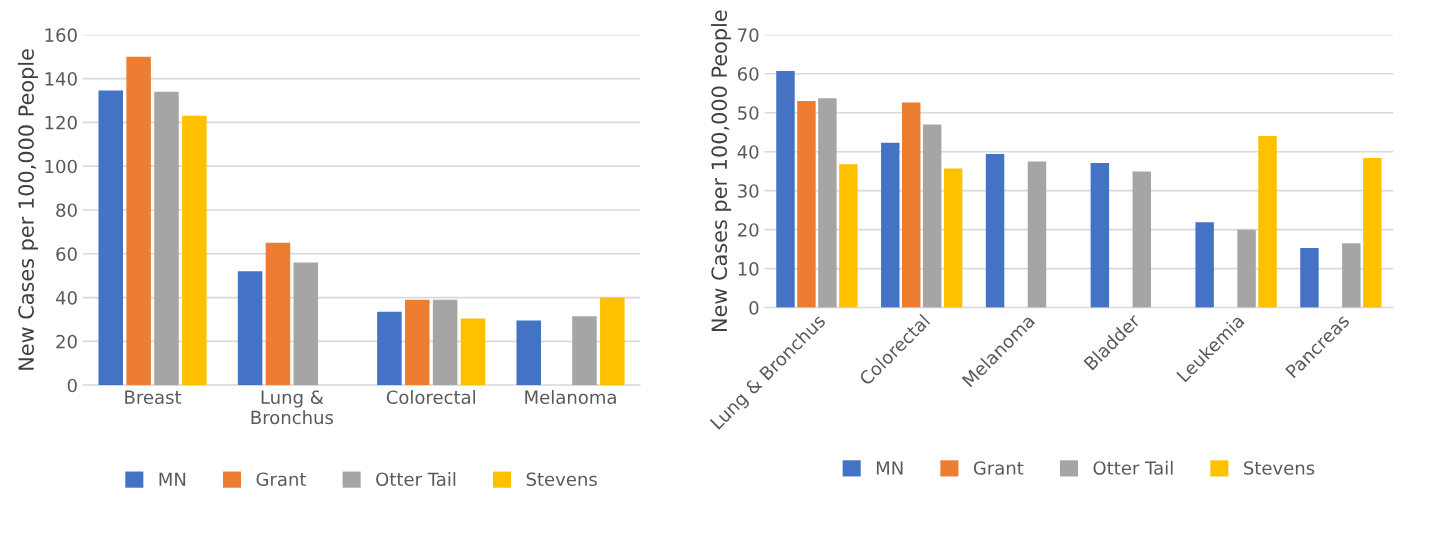 The height and width of the screenshot is (535, 1429). I want to click on y-tick-label: 140, so click(61, 79).